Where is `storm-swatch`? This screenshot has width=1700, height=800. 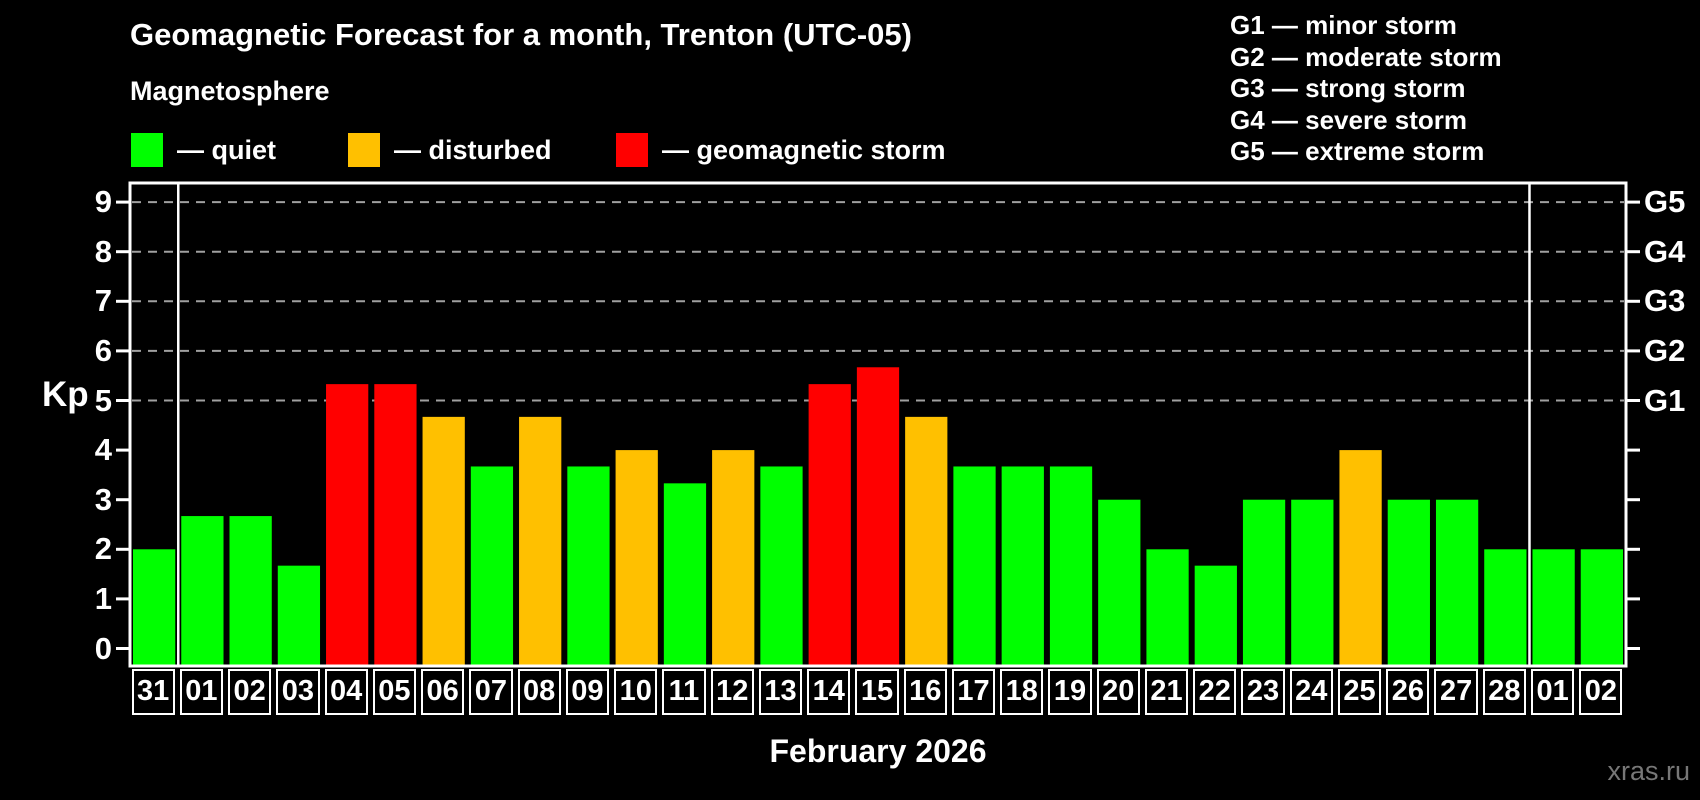 storm-swatch is located at coordinates (632, 150).